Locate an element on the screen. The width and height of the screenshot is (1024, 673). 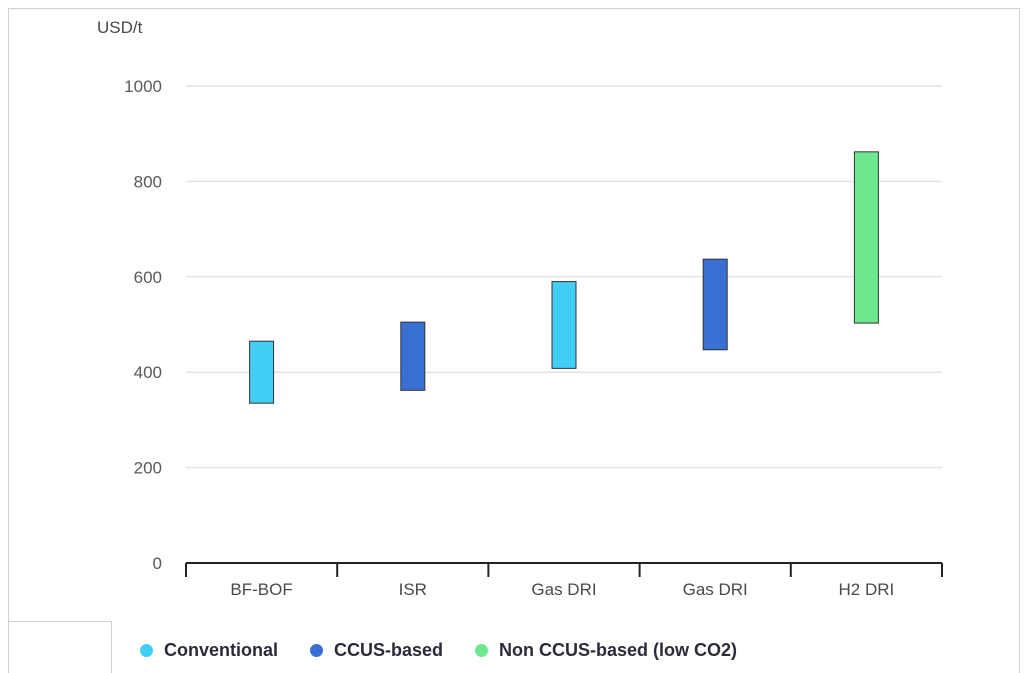
legend-label-non-ccus-based: Non CCUS-based (low CO2) is located at coordinates (618, 650).